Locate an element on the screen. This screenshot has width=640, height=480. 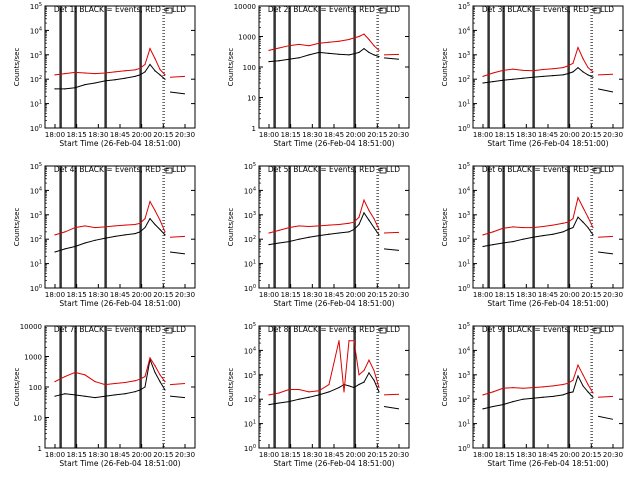
y-tick-label: 102 is located at coordinates (36, 239).